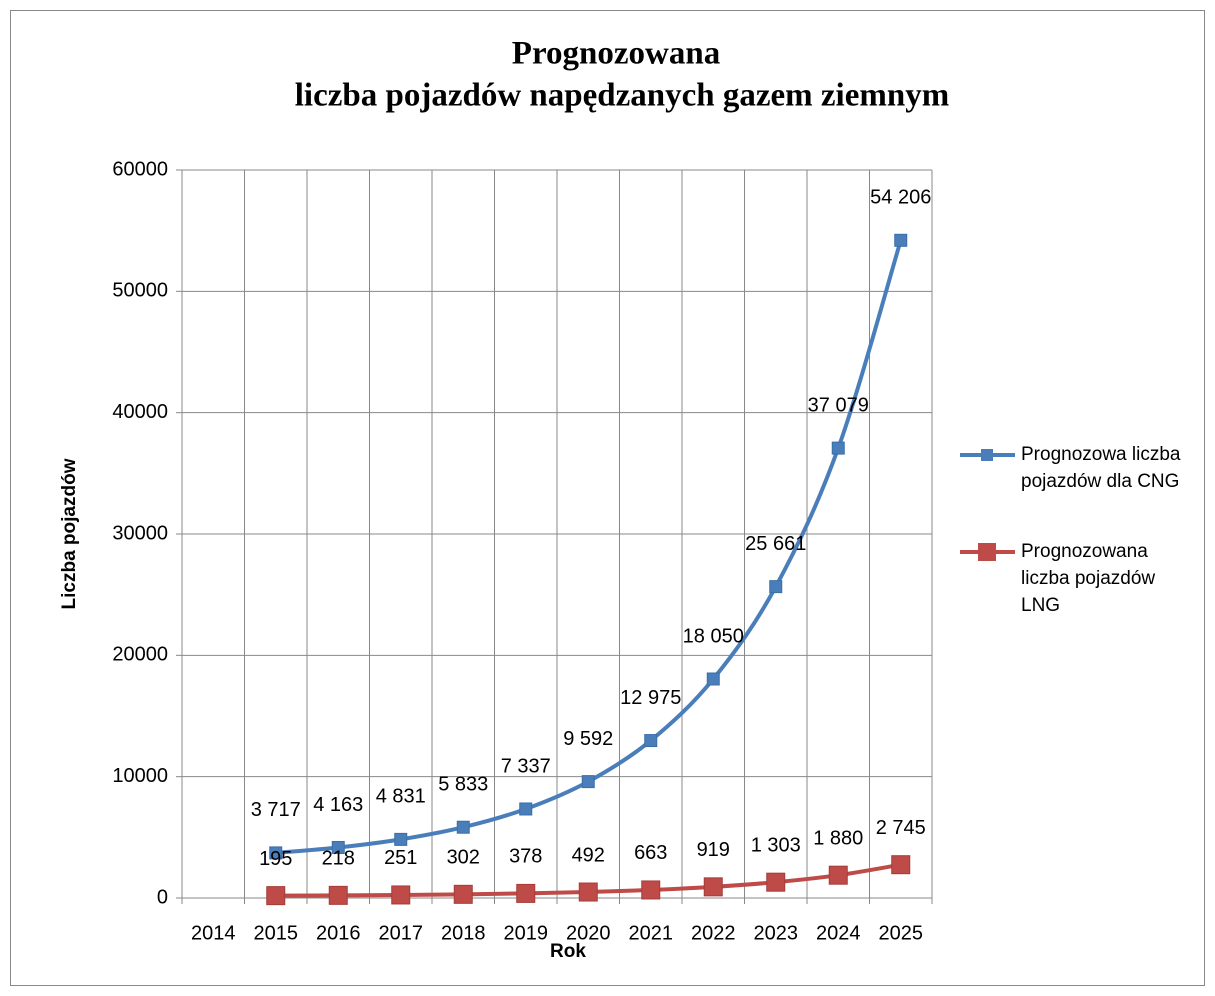  I want to click on chart-title: Prognozowana, so click(616, 54).